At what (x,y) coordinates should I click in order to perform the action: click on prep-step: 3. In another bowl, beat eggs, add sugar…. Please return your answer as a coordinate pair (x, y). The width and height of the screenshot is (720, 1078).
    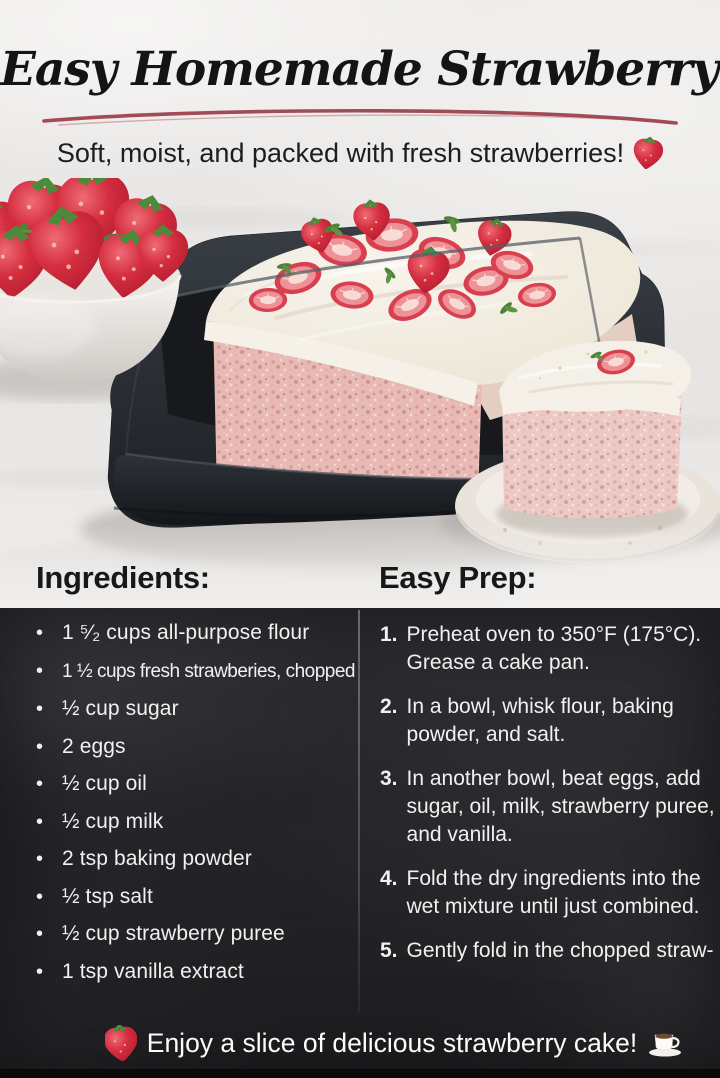
    Looking at the image, I should click on (548, 807).